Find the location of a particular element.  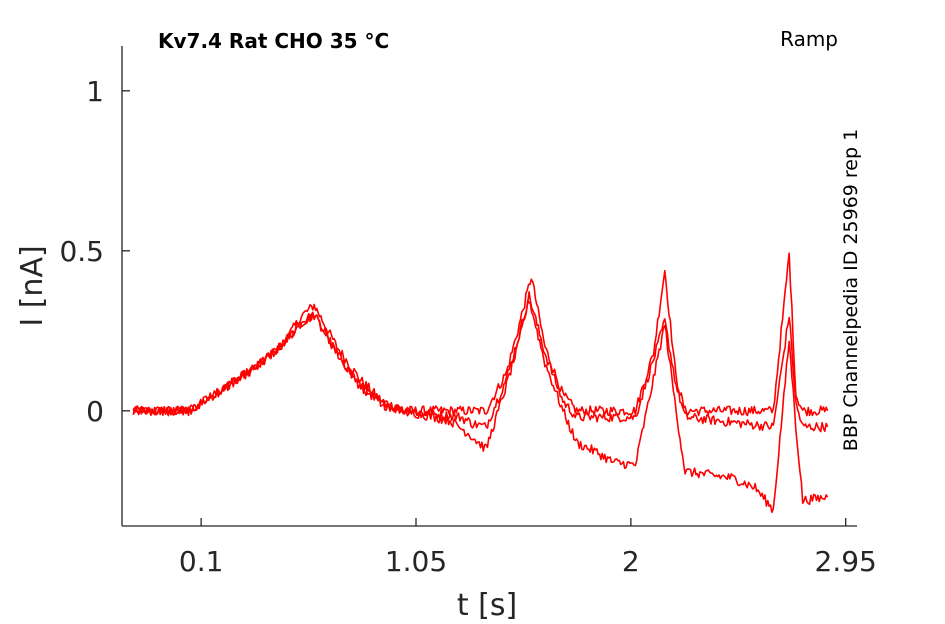

chart-title: Kv7.4 Rat CHO 35 °C is located at coordinates (273, 41).